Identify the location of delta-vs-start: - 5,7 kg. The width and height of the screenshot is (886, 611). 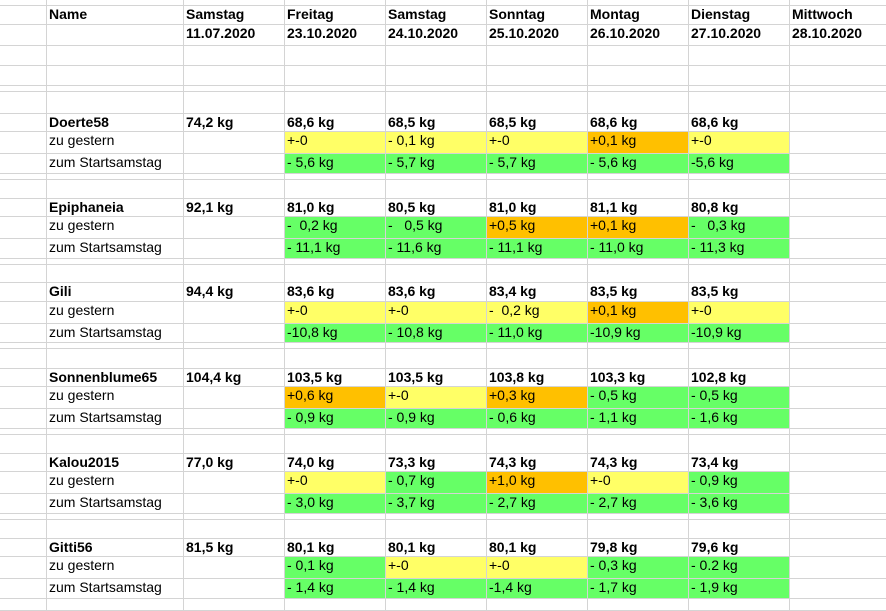
(411, 162).